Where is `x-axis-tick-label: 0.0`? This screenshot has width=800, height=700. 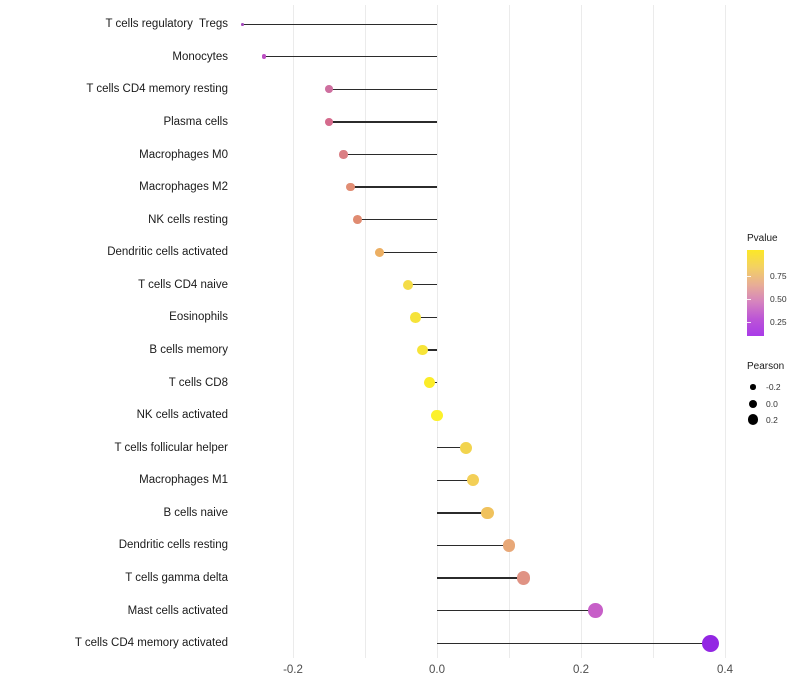
x-axis-tick-label: 0.0 is located at coordinates (437, 670).